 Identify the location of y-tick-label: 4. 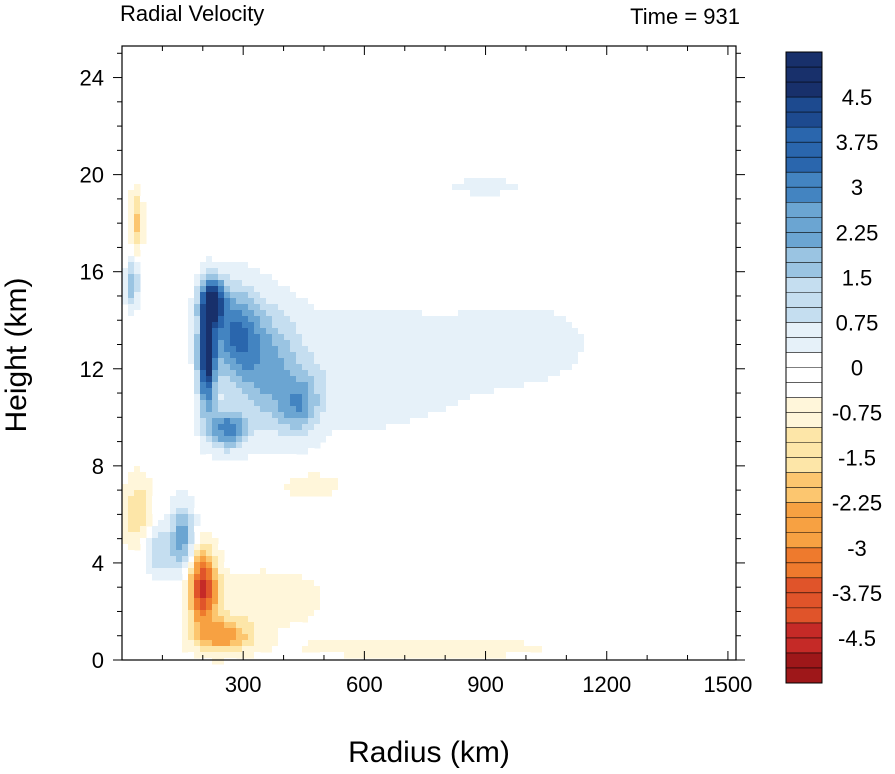
(98, 563).